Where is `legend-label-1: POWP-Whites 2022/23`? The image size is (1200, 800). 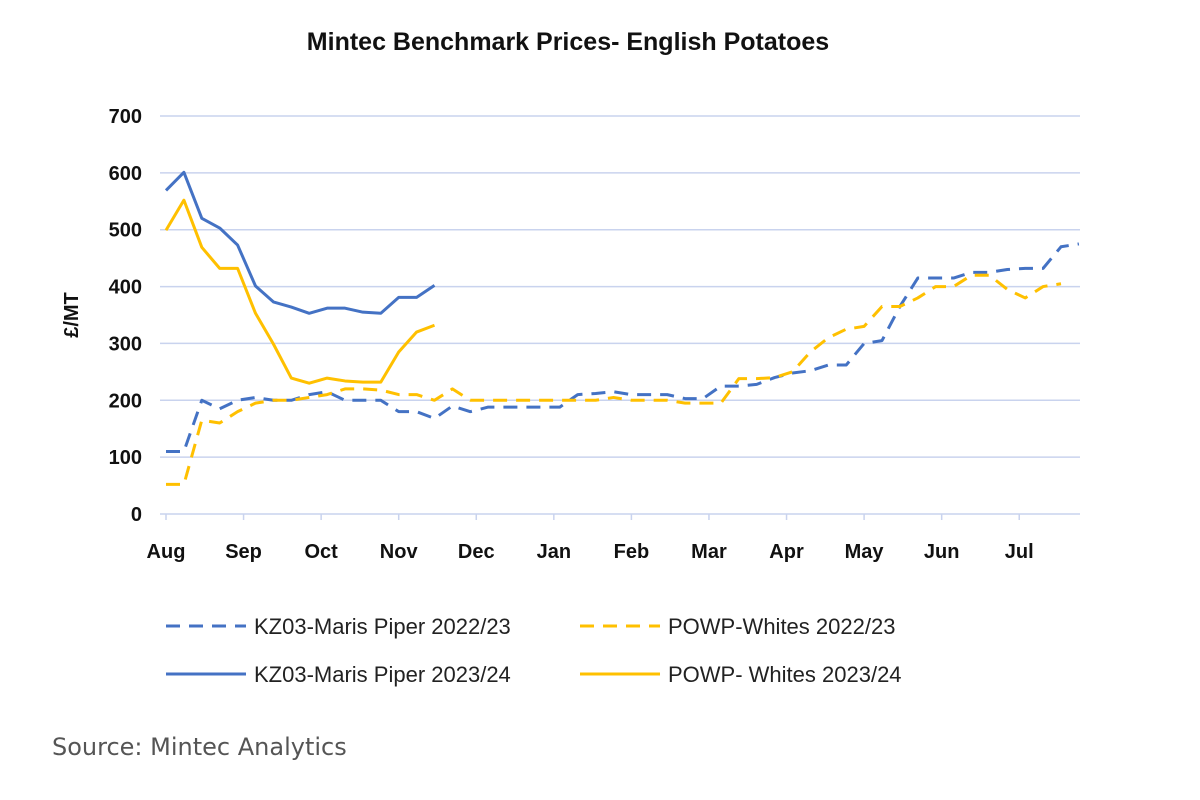
legend-label-1: POWP-Whites 2022/23 is located at coordinates (781, 626).